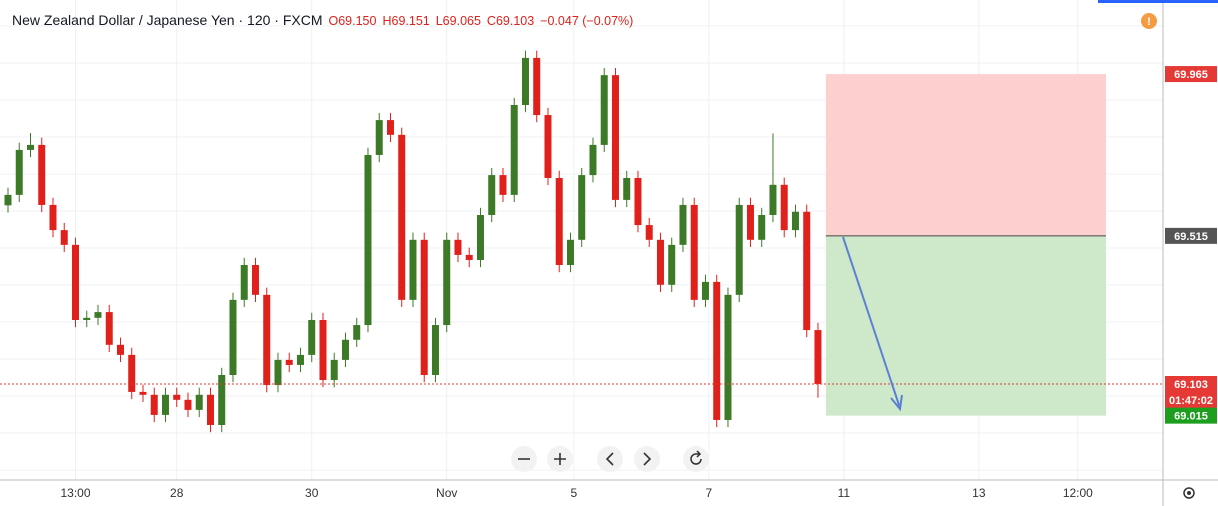 The width and height of the screenshot is (1218, 506). I want to click on info-icon, so click(1149, 21).